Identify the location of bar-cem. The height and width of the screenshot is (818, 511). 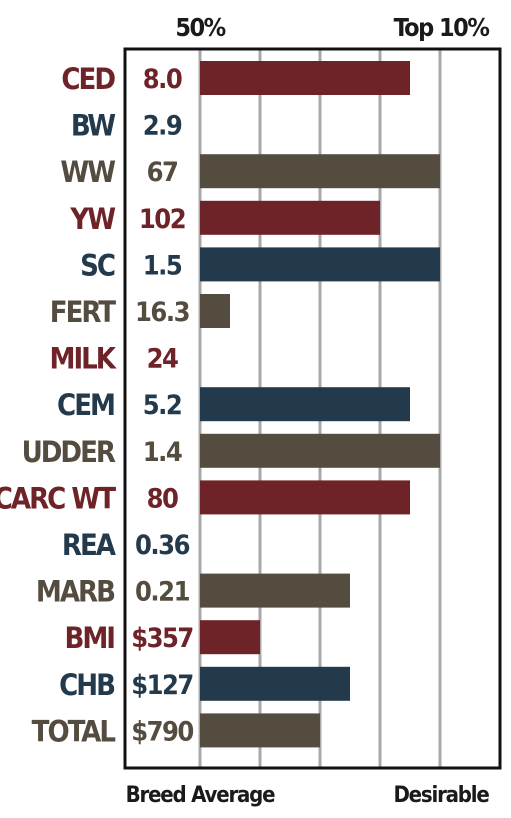
(305, 404).